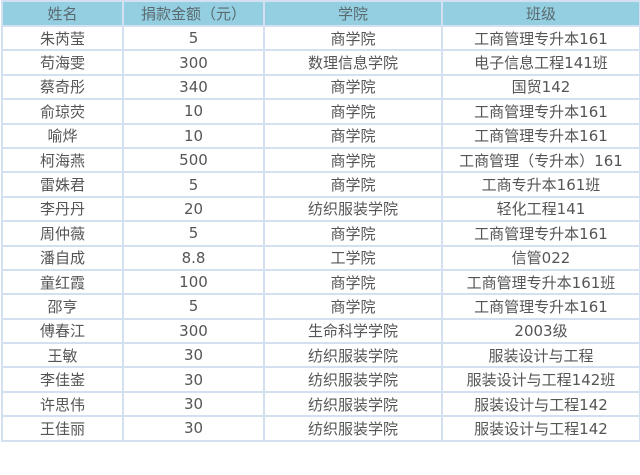 The image size is (640, 475). I want to click on table-row: 俞琼荧 10 商学院 工商管理专升本161, so click(320, 111).